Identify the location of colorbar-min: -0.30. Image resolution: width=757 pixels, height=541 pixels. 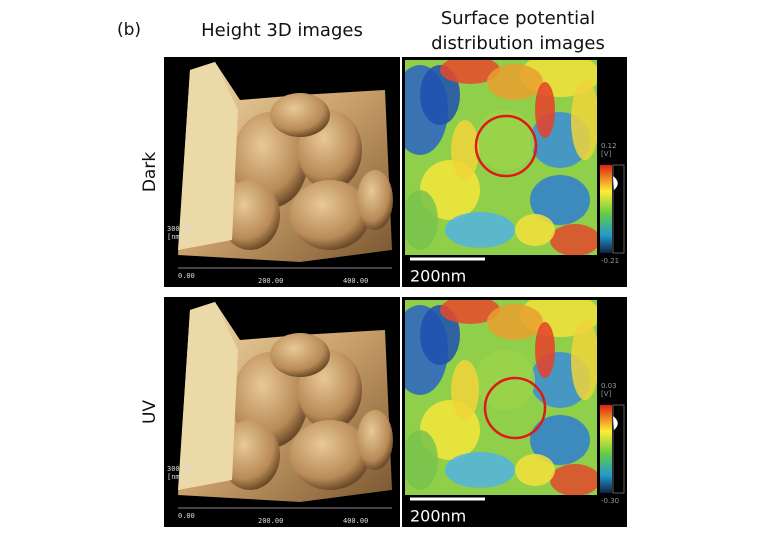
(610, 501).